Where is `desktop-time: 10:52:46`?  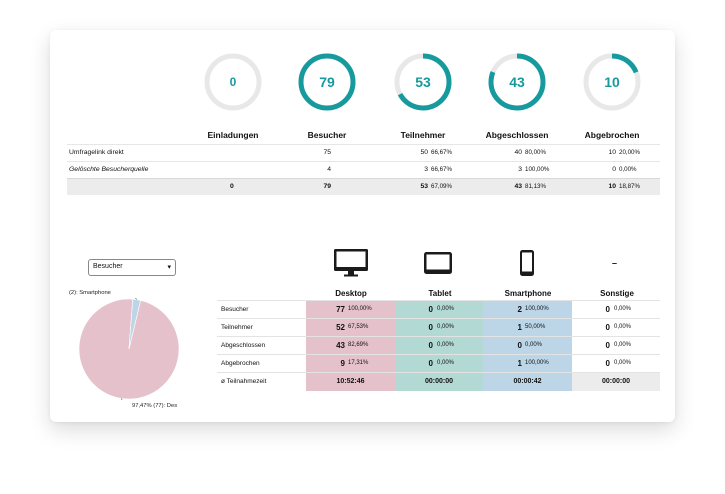
desktop-time: 10:52:46 is located at coordinates (350, 381).